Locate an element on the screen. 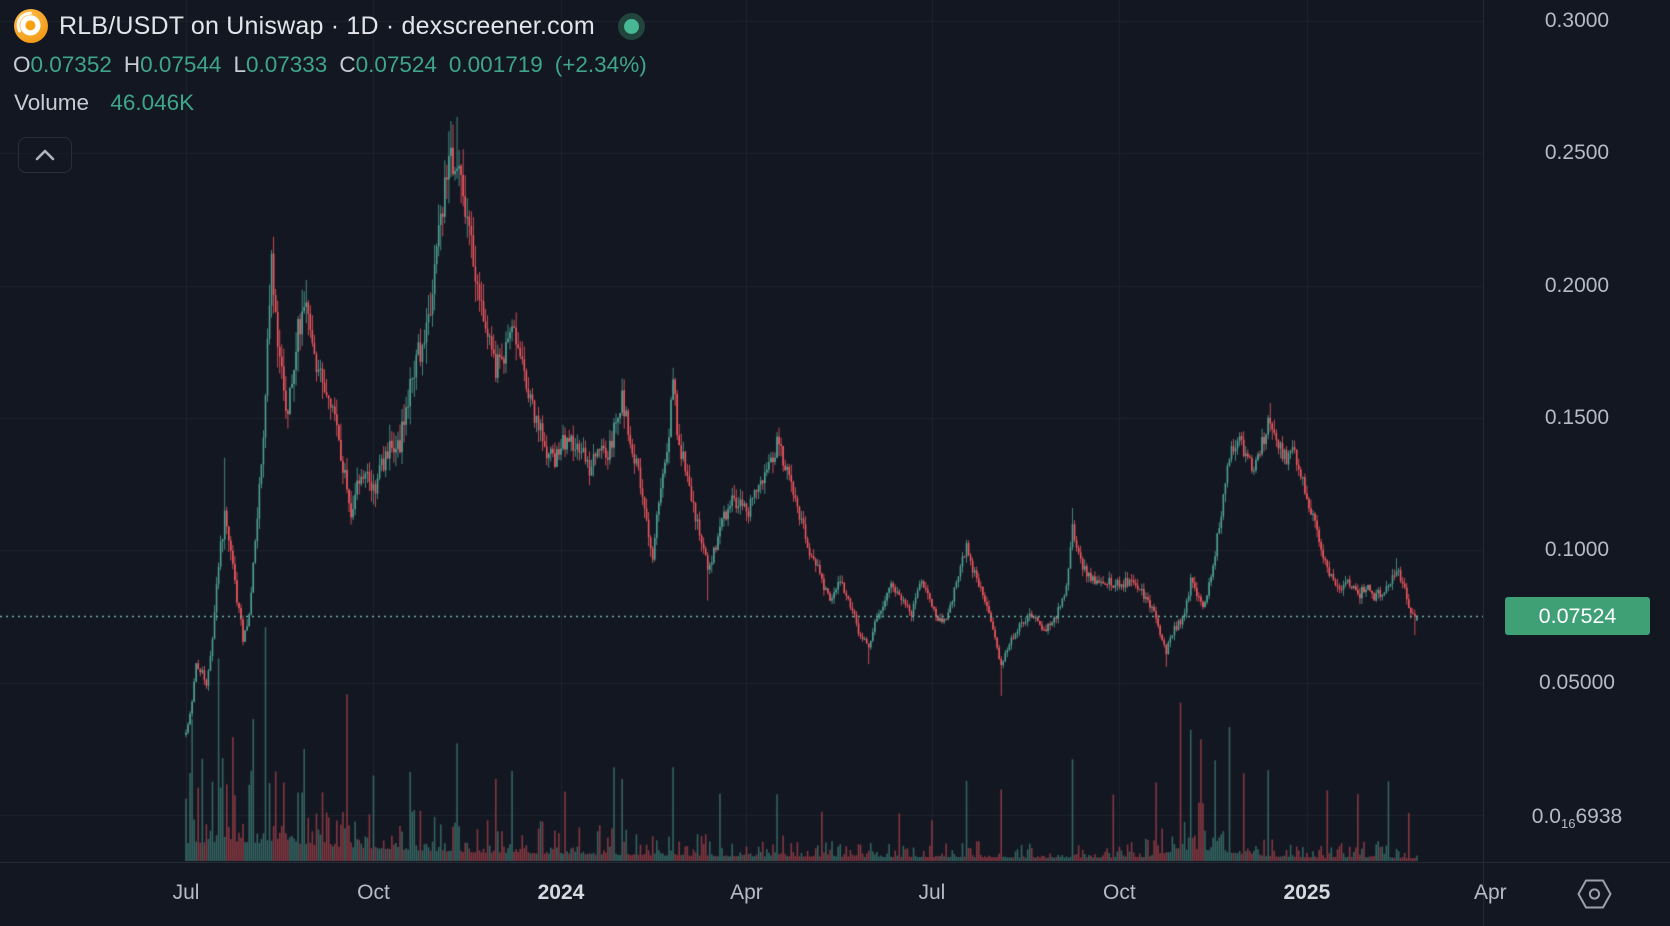 Image resolution: width=1670 pixels, height=926 pixels. rlb-token-logo-icon is located at coordinates (31, 26).